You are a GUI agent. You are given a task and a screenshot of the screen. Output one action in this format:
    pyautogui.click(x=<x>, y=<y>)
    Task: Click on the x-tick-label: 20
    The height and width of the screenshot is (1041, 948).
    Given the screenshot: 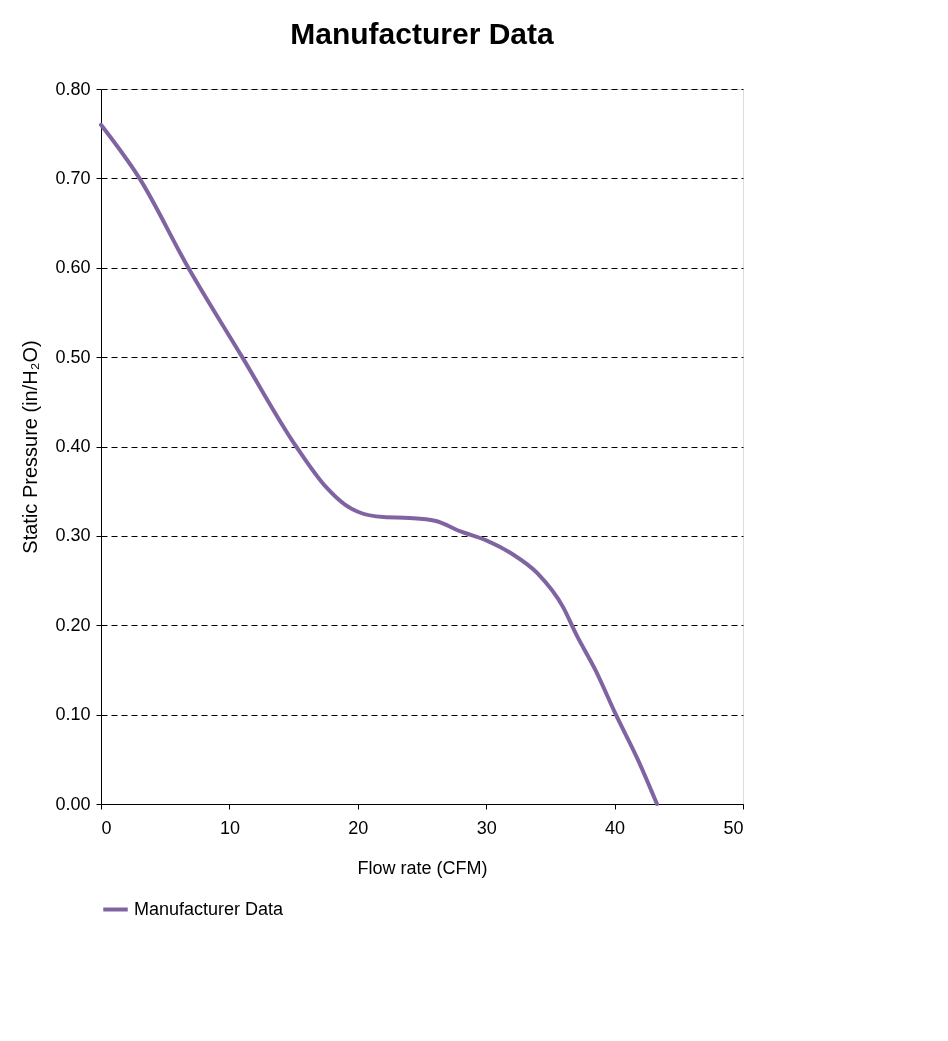 What is the action you would take?
    pyautogui.click(x=358, y=827)
    